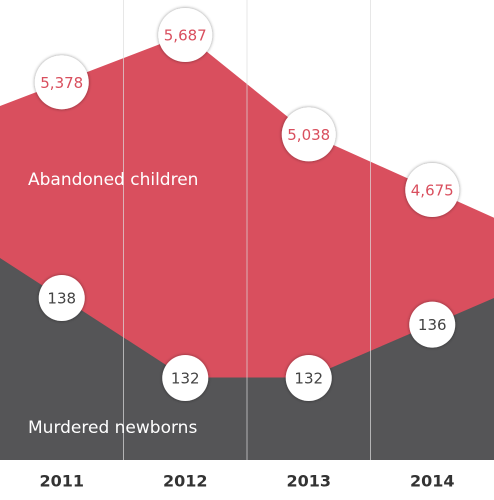 This screenshot has width=494, height=500. Describe the element at coordinates (113, 180) in the screenshot. I see `series-name: Abandoned children` at that location.